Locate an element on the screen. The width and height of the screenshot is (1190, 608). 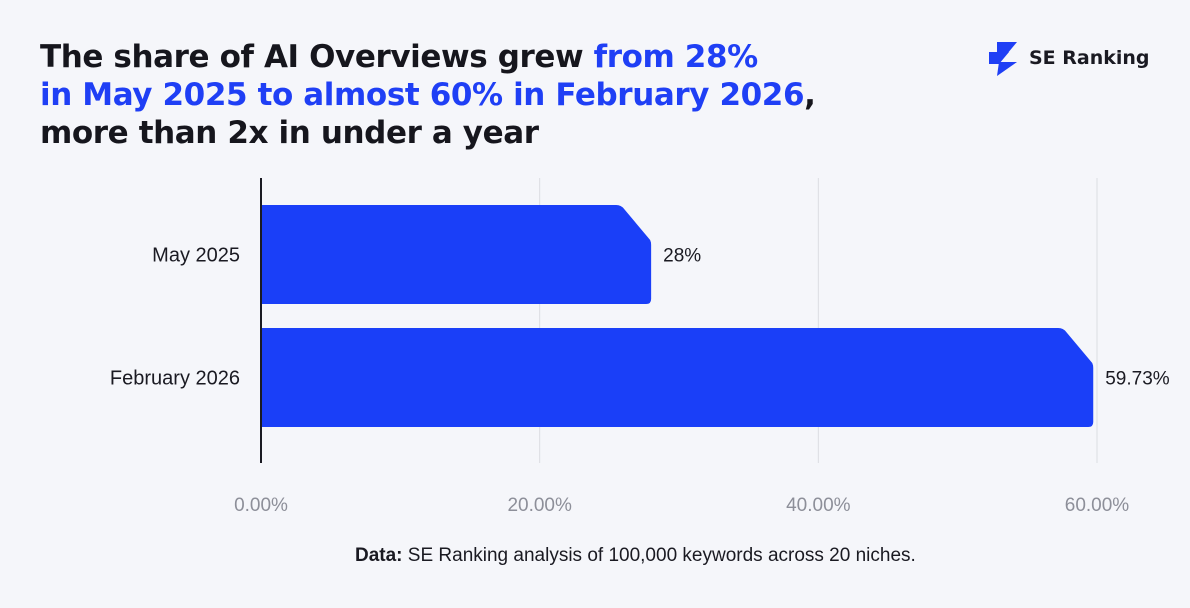
category-label: February 2026 is located at coordinates (175, 379).